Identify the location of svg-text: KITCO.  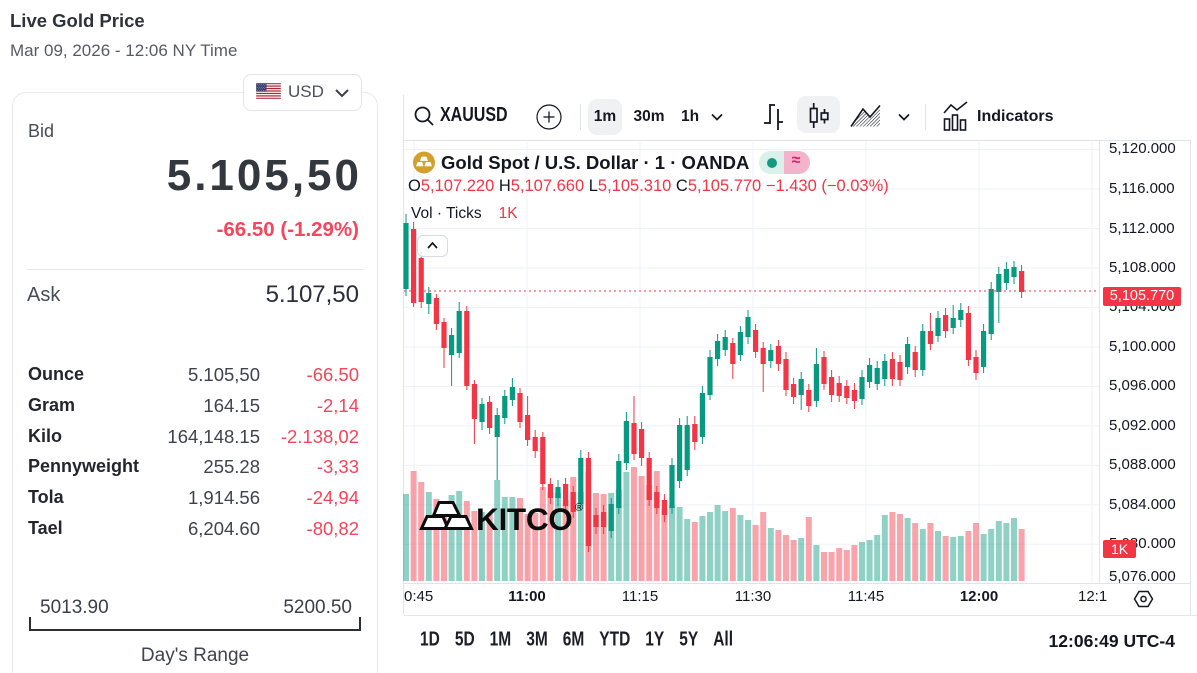
(524, 517).